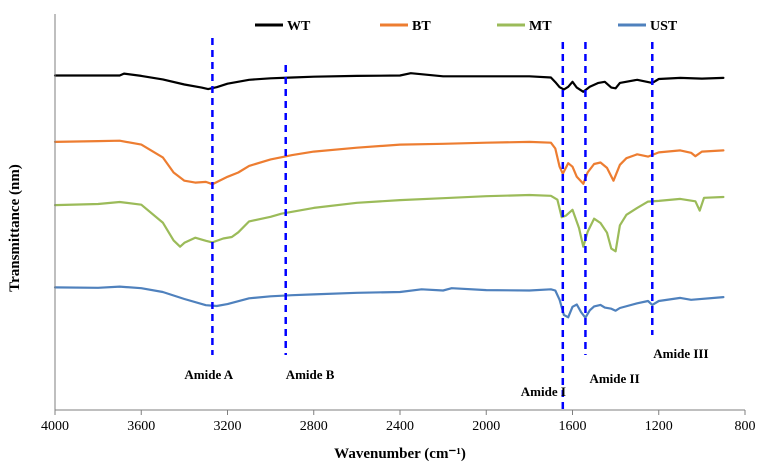 The width and height of the screenshot is (762, 466). Describe the element at coordinates (55, 426) in the screenshot. I see `x-tick-label: 4000` at that location.